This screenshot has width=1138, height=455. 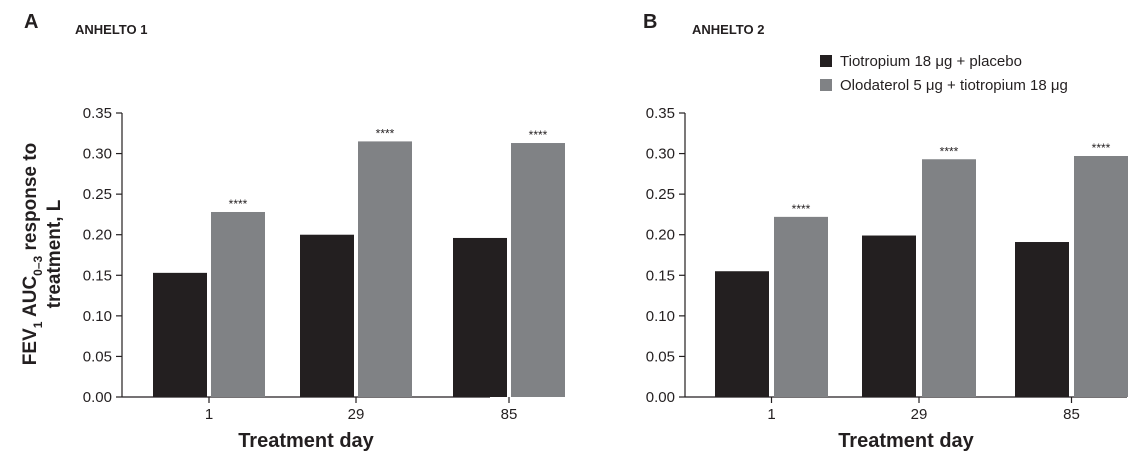 I want to click on panel-letter: B, so click(x=650, y=22).